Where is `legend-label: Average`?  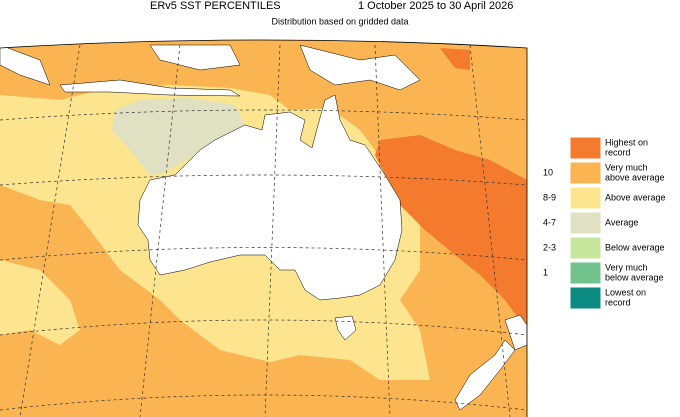 legend-label: Average is located at coordinates (621, 222).